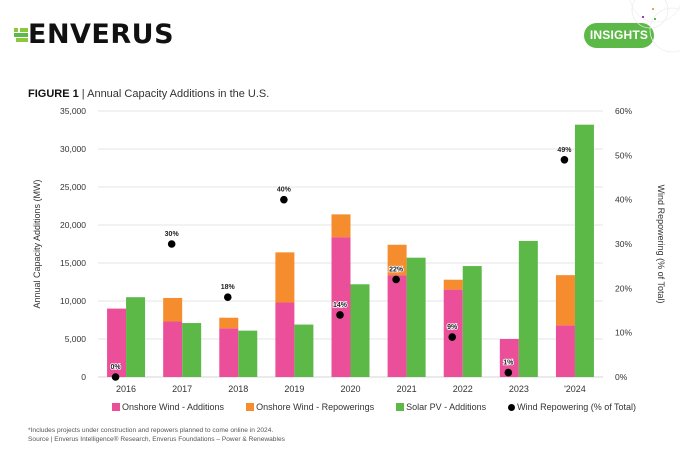 The image size is (680, 453). I want to click on y2-tick-label: 60%, so click(623, 111).